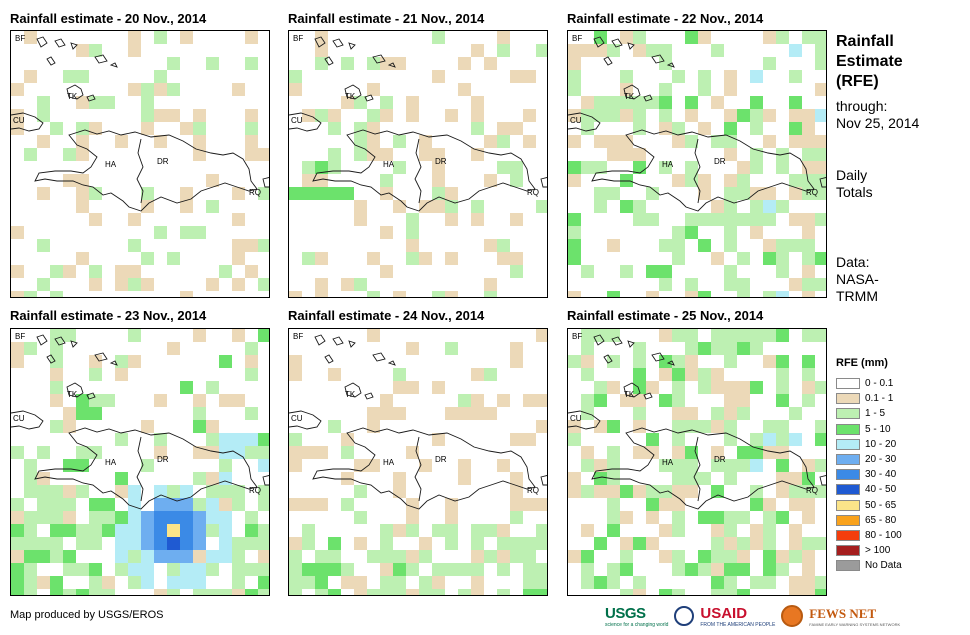 This screenshot has height=635, width=970. What do you see at coordinates (424, 170) in the screenshot?
I see `hispaniola-outline` at bounding box center [424, 170].